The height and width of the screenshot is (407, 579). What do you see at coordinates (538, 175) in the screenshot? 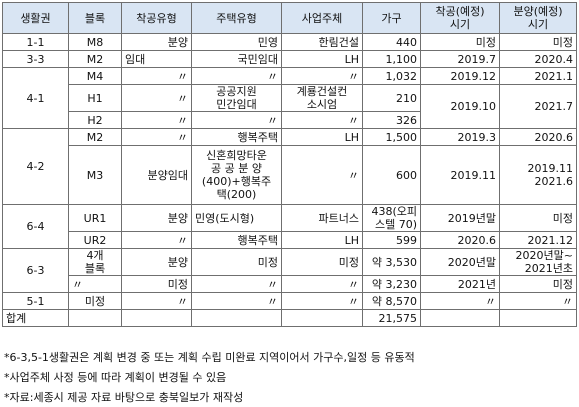
I see `cell-sale: 2019.11 2021.6` at bounding box center [538, 175].